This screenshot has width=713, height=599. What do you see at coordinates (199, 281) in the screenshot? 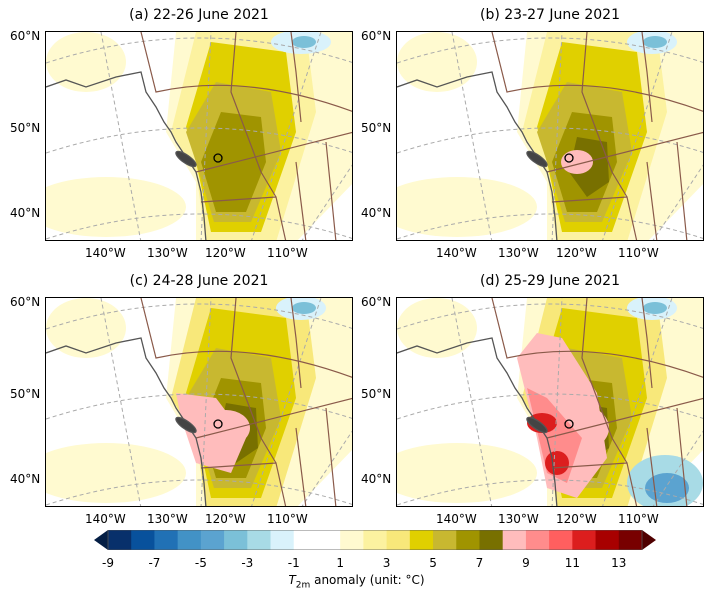
I see `panel-title: (c) 24-28 June 2021` at bounding box center [199, 281].